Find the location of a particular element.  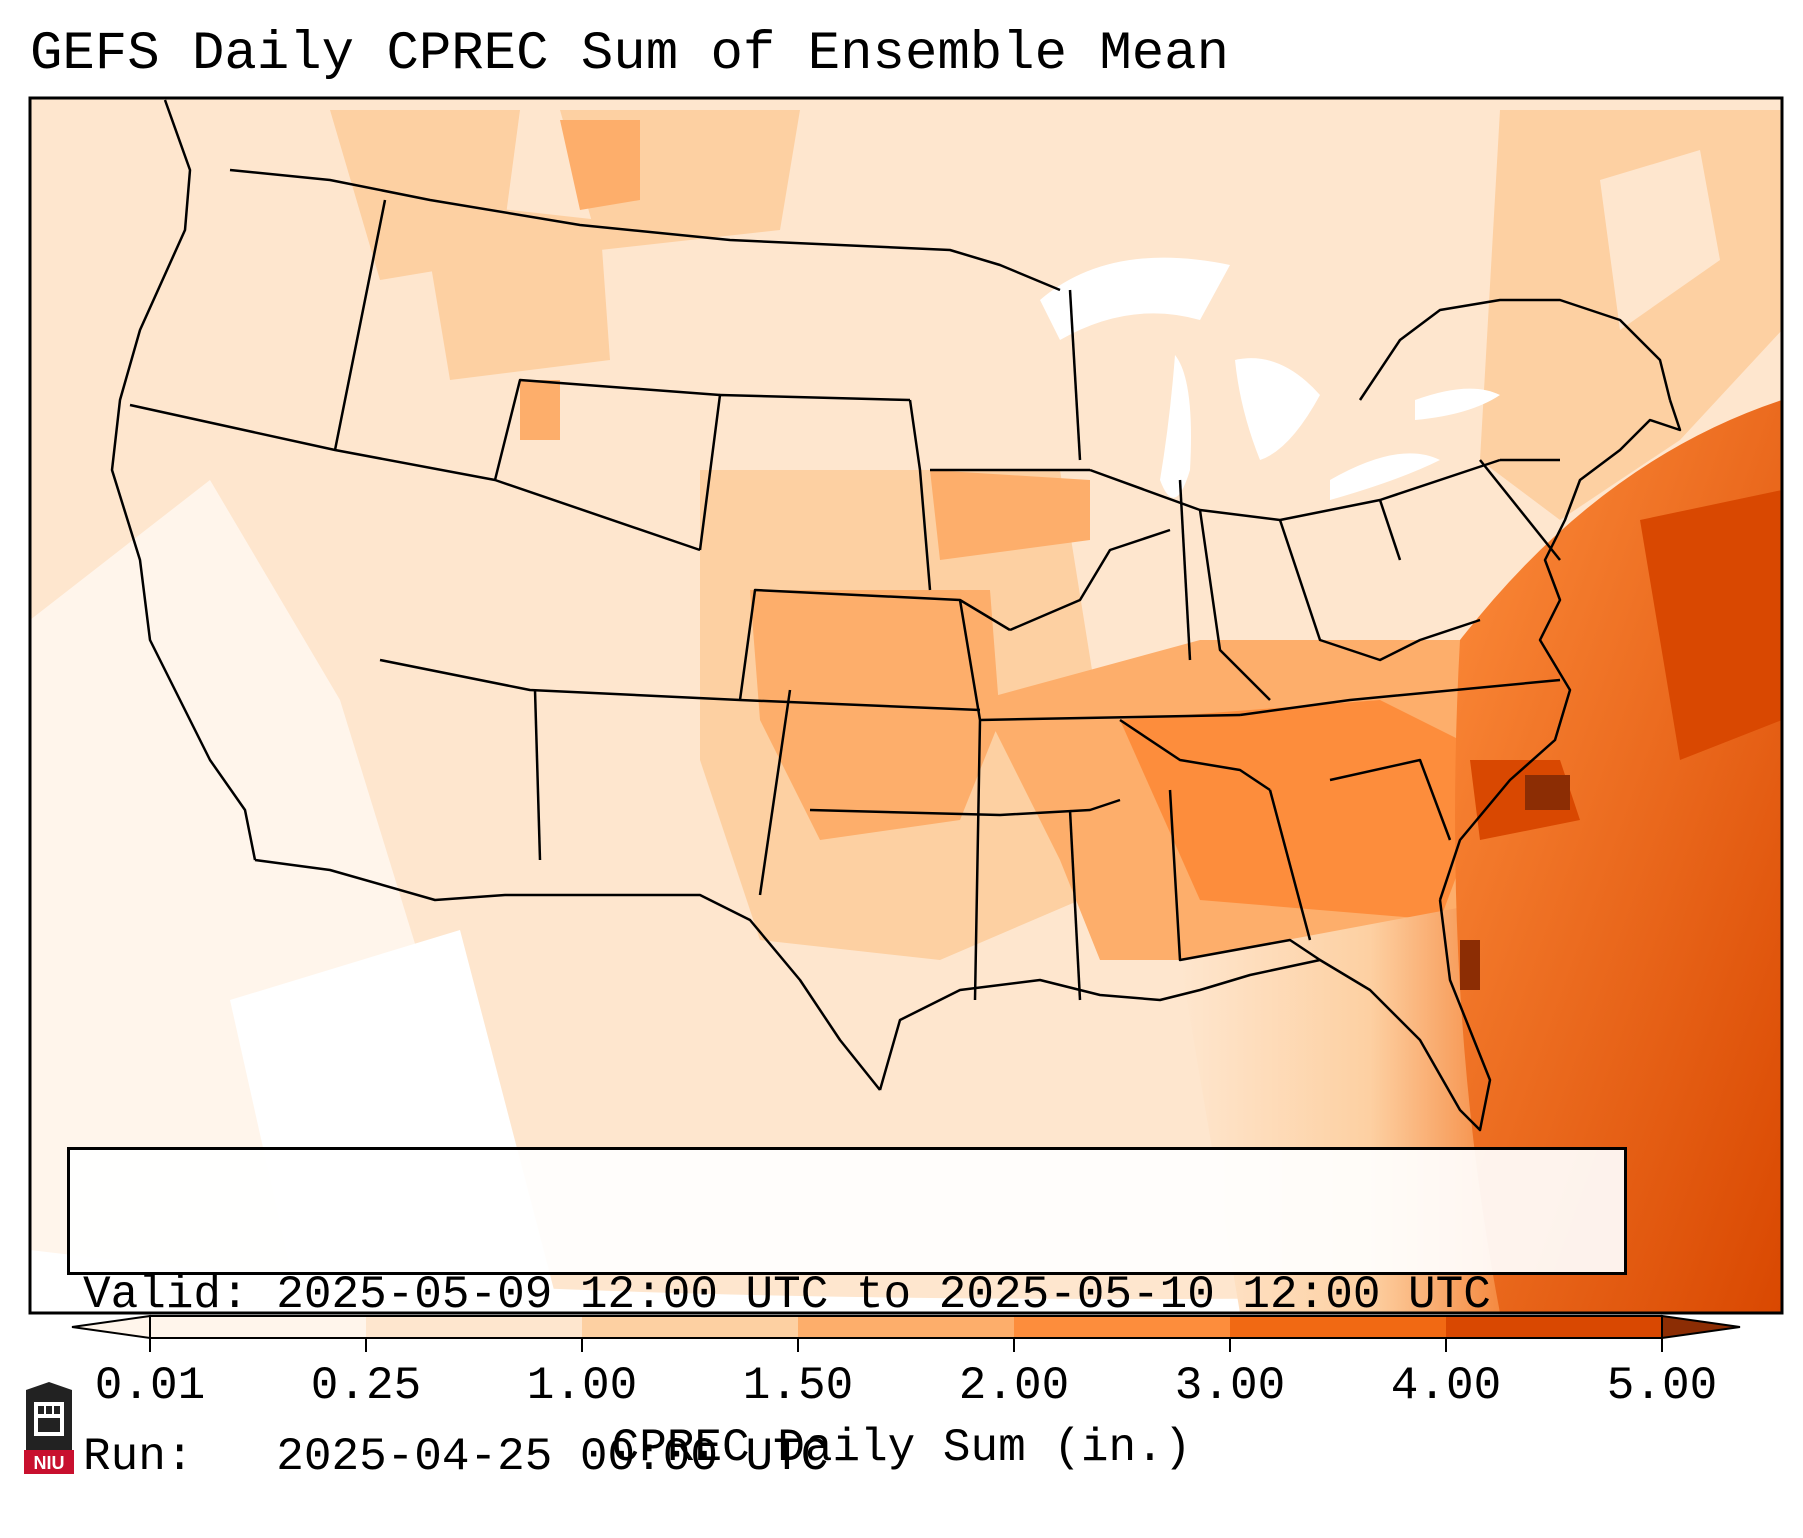

run-row: Run: 2025-04-25 00:00 UTC is located at coordinates (853, 1457).